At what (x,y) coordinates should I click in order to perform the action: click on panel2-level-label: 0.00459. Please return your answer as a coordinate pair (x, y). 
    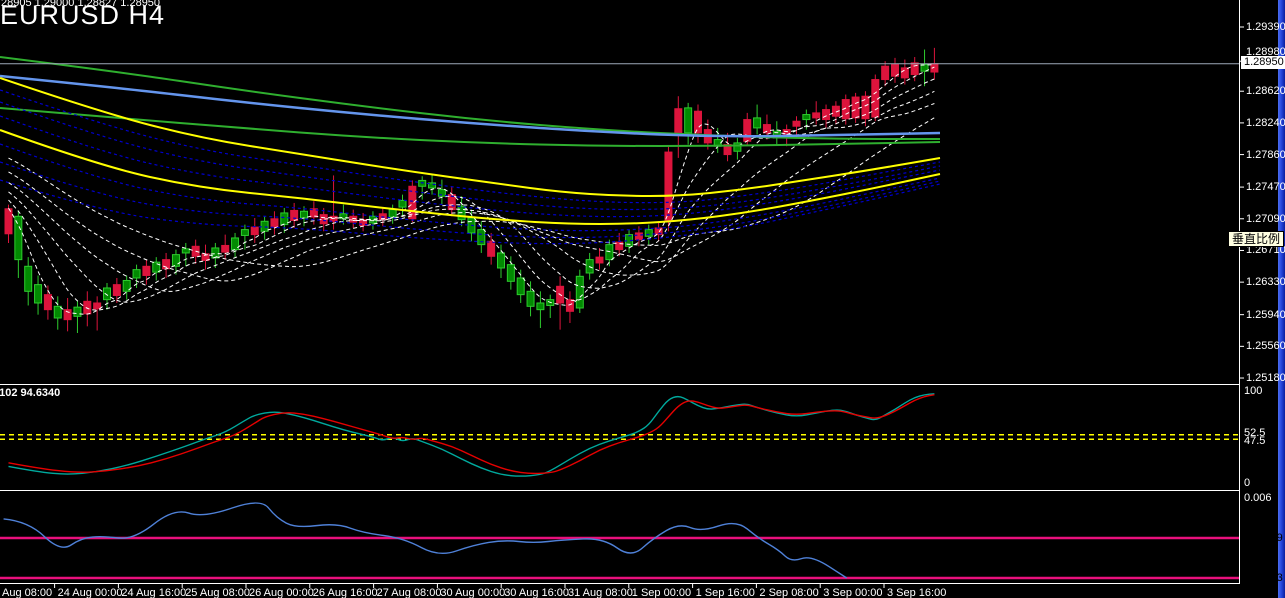
    Looking at the image, I should click on (1263, 538).